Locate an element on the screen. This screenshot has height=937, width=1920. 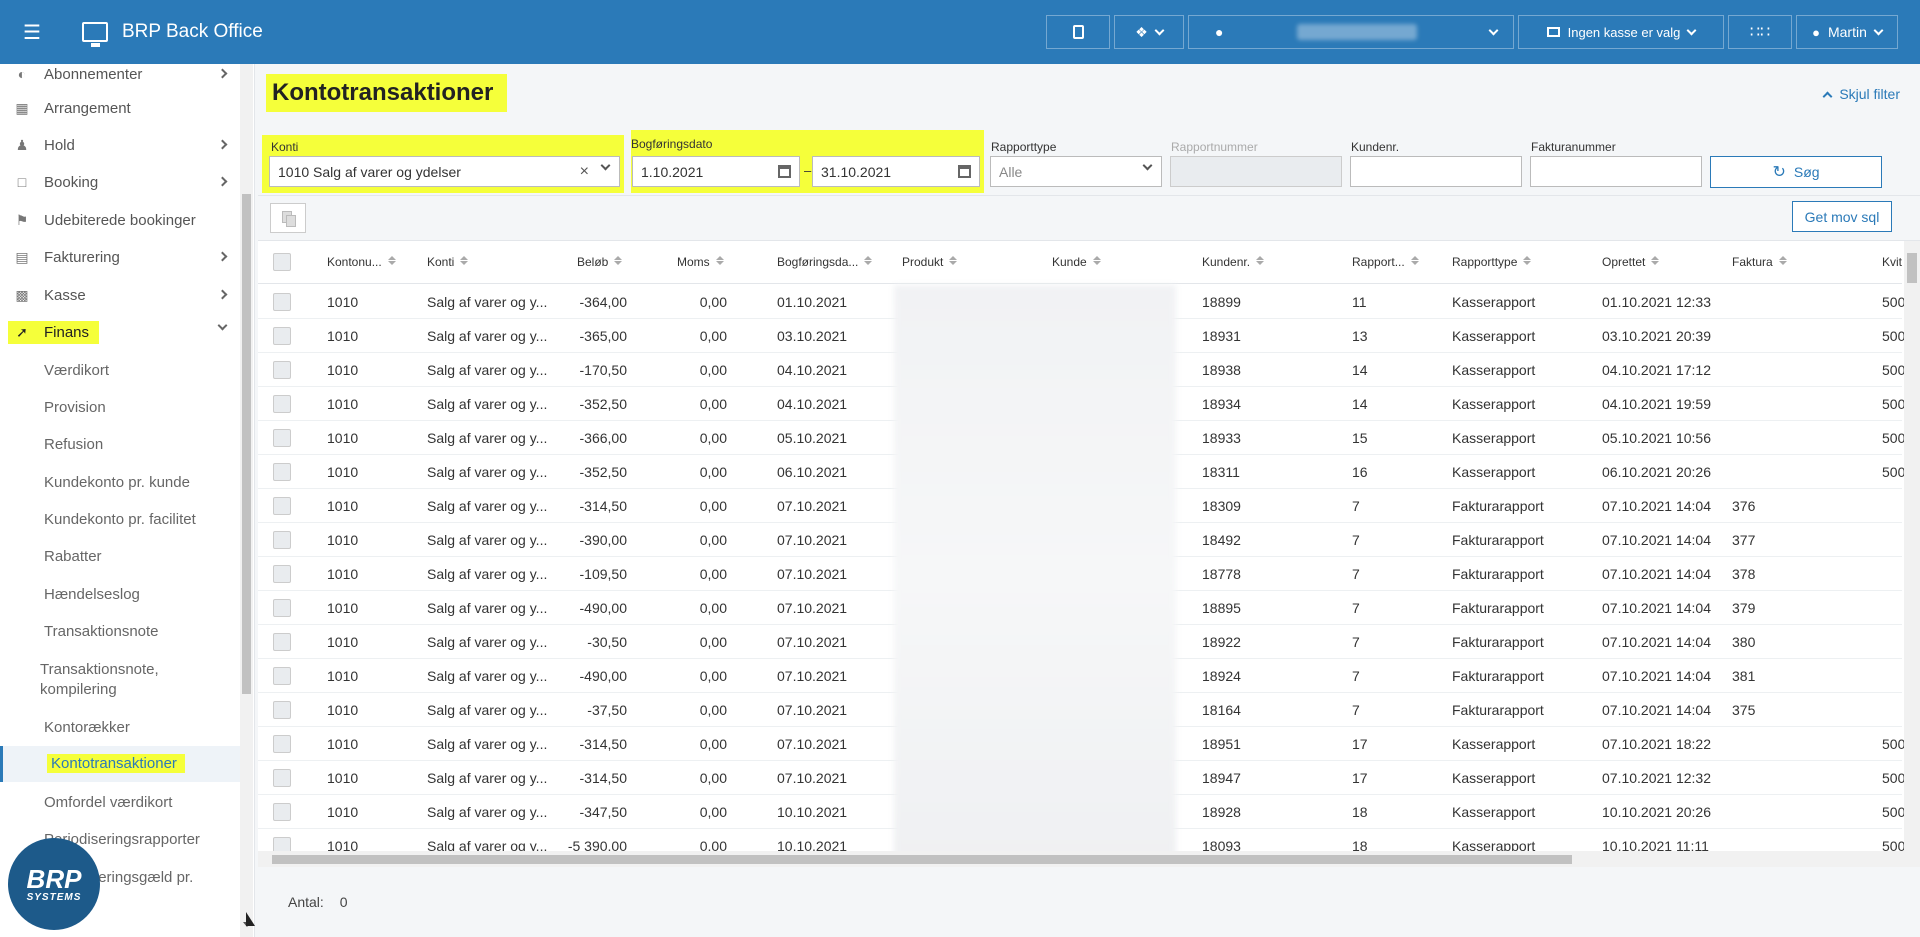
user-menu: ● Martin is located at coordinates (1847, 32).